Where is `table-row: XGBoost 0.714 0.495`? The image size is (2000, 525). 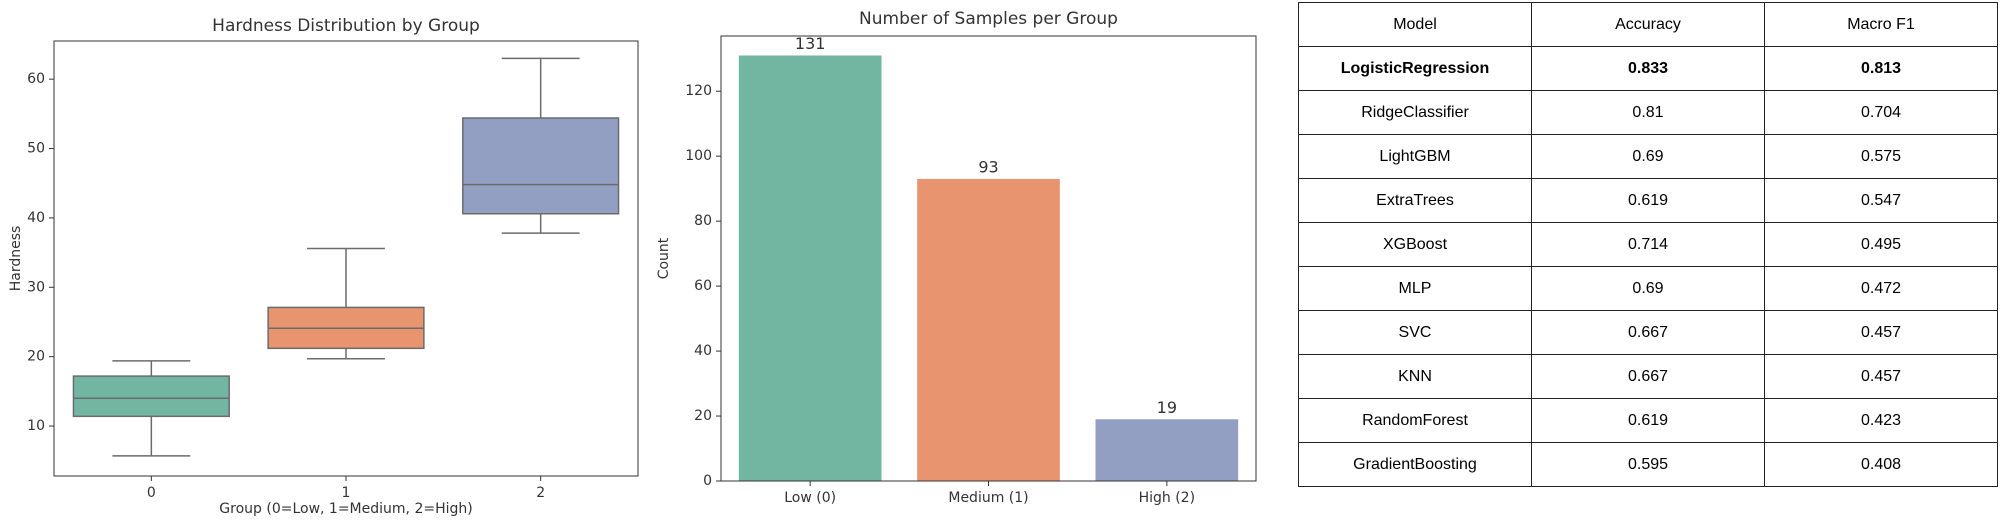
table-row: XGBoost 0.714 0.495 is located at coordinates (1648, 244).